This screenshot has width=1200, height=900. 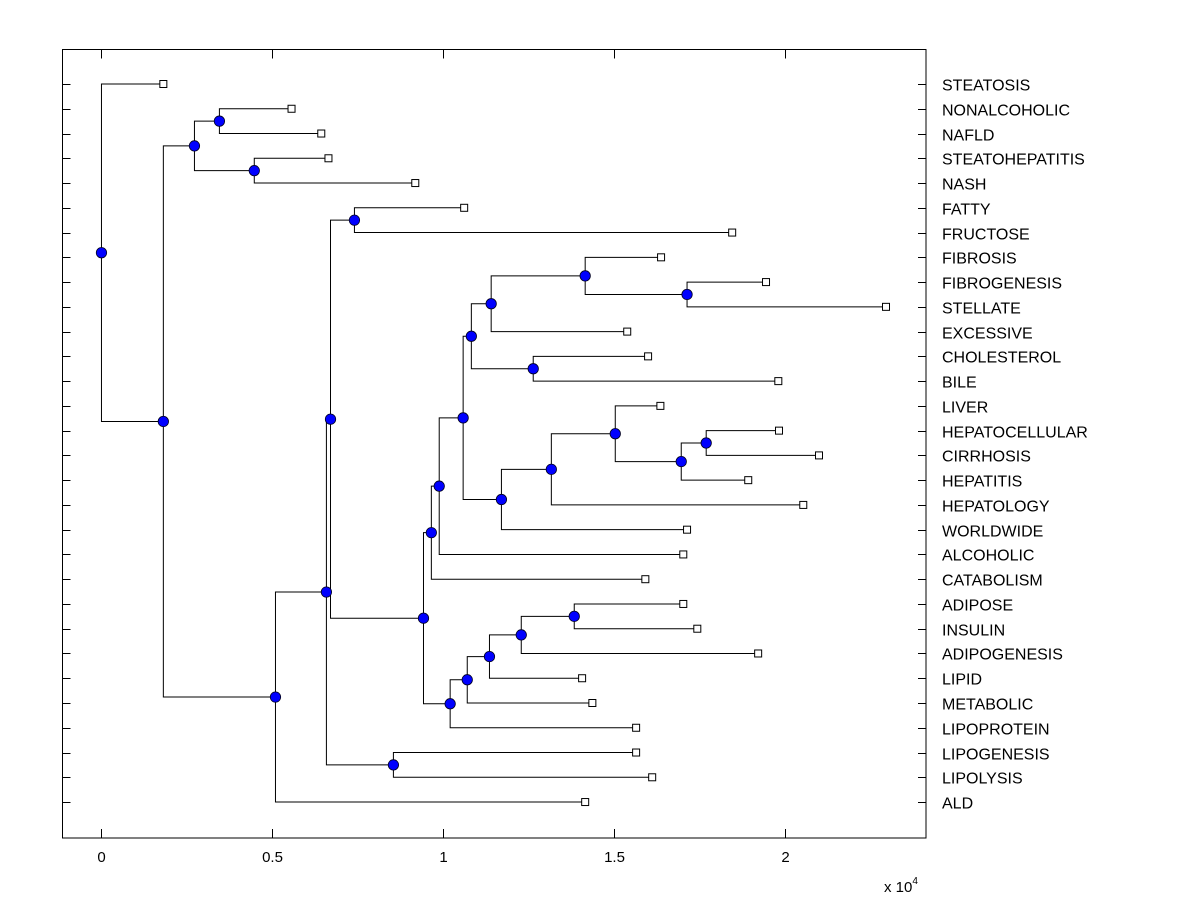 What do you see at coordinates (996, 755) in the screenshot?
I see `leaf-label: LIPOGENESIS` at bounding box center [996, 755].